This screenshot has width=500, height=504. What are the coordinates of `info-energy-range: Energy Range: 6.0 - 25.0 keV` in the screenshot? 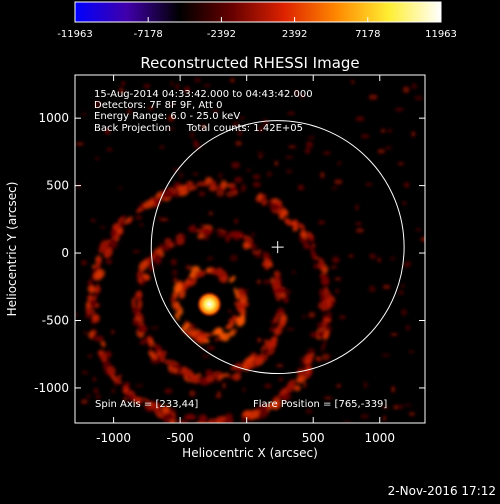 It's located at (167, 116).